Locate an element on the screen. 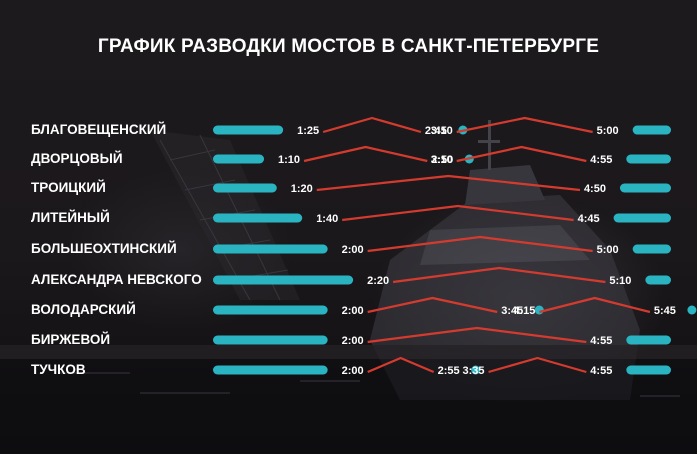  time-label: 3:35 is located at coordinates (473, 371).